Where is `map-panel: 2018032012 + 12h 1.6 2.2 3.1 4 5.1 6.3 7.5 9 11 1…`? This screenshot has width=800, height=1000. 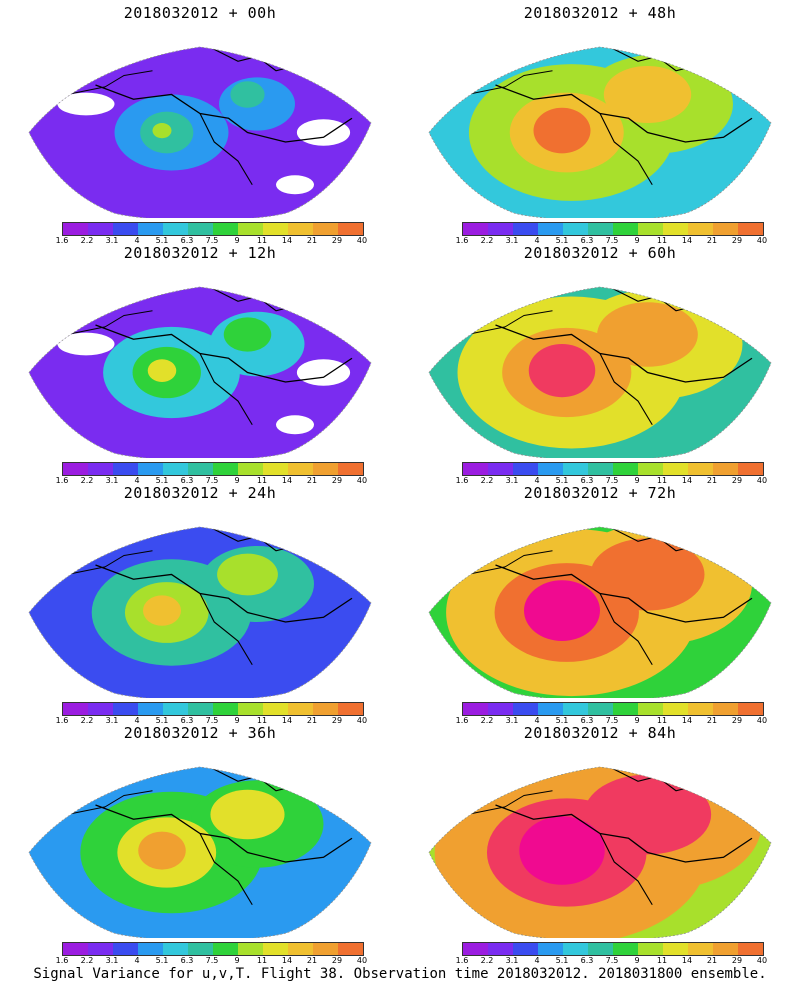 map-panel: 2018032012 + 12h 1.6 2.2 3.1 4 5.1 6.3 7.5 9 11 1… is located at coordinates (200, 362).